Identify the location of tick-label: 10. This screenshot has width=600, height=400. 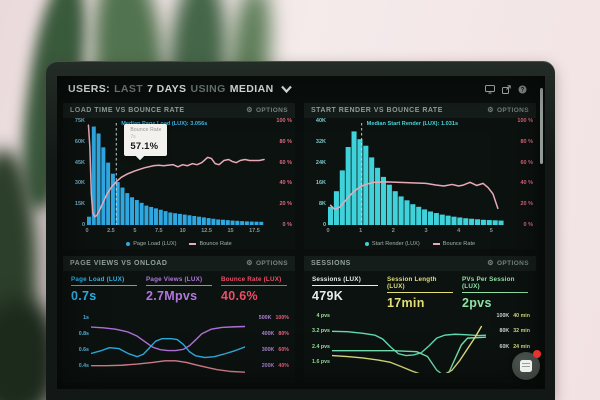
(182, 231).